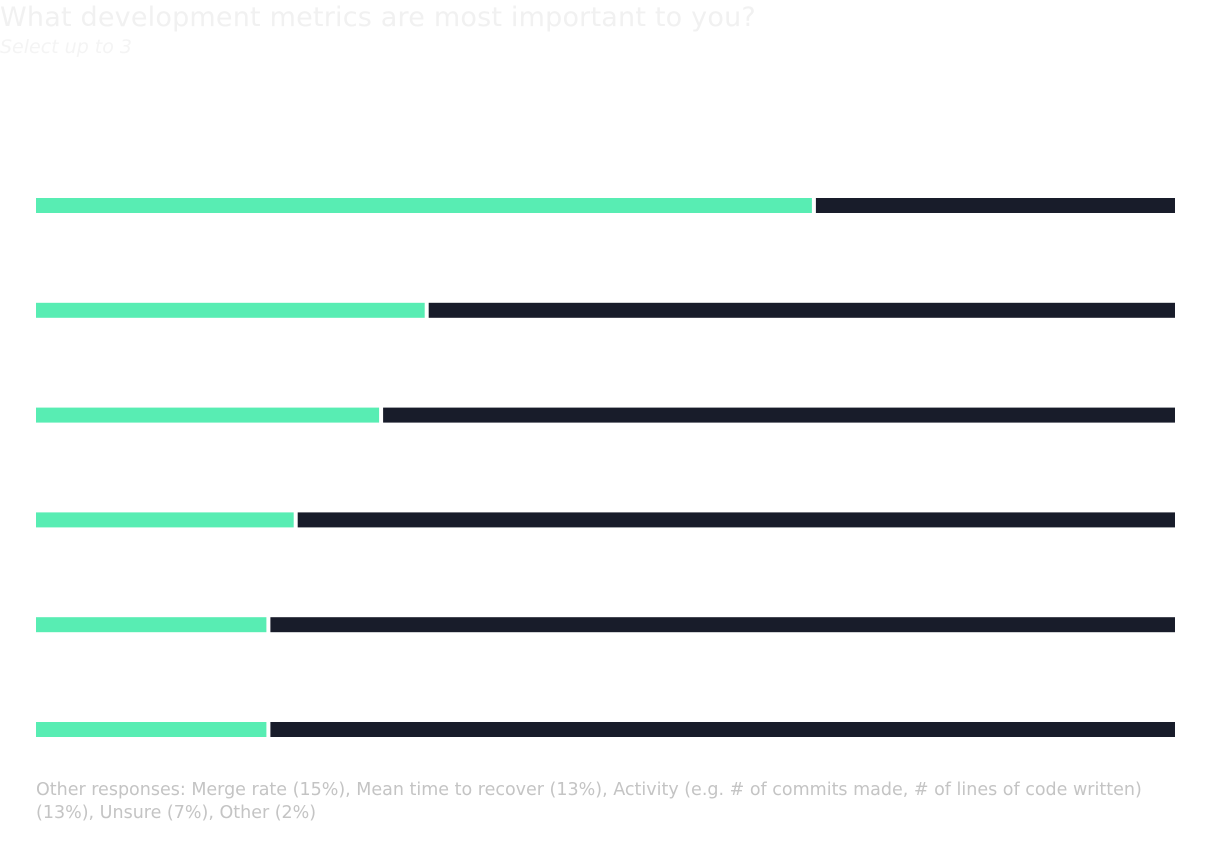 Image resolution: width=1211 pixels, height=860 pixels. What do you see at coordinates (66, 47) in the screenshot?
I see `chart-subtitle: Select up to 3` at bounding box center [66, 47].